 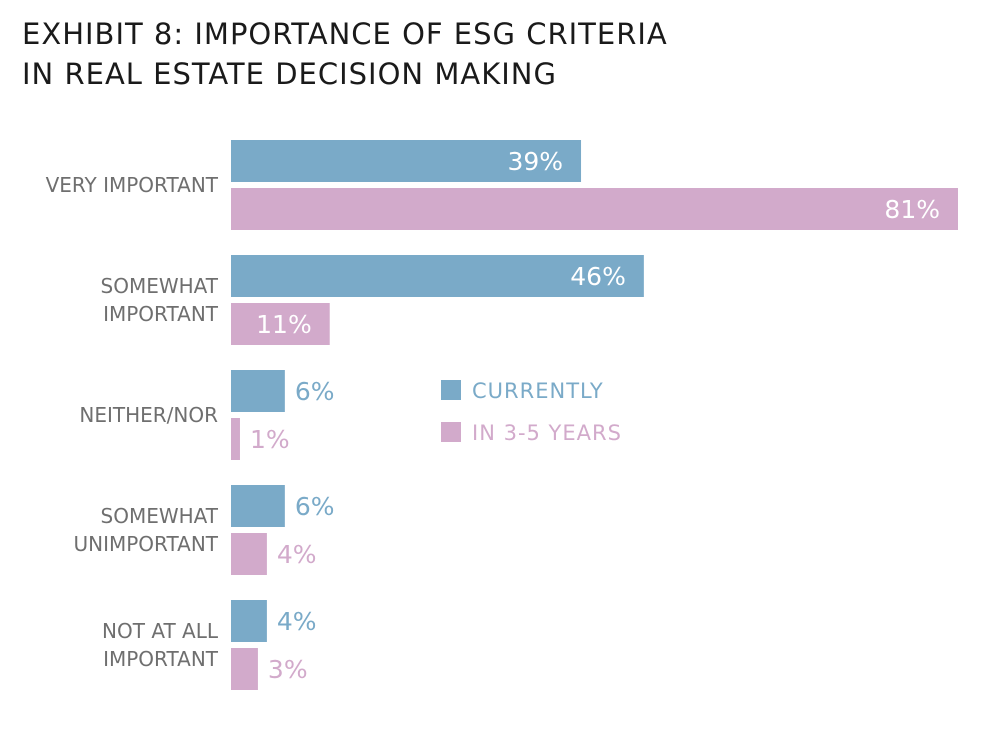 I want to click on category-label-1-0: SOMEWHAT, so click(x=160, y=286).